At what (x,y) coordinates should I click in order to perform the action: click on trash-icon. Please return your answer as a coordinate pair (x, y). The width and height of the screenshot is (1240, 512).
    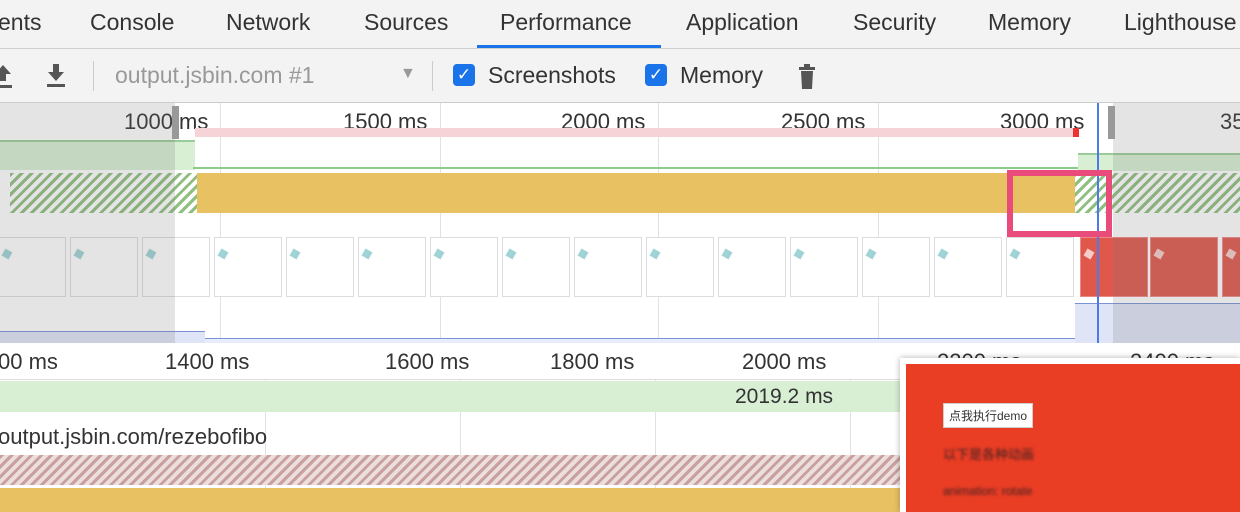
    Looking at the image, I should click on (807, 76).